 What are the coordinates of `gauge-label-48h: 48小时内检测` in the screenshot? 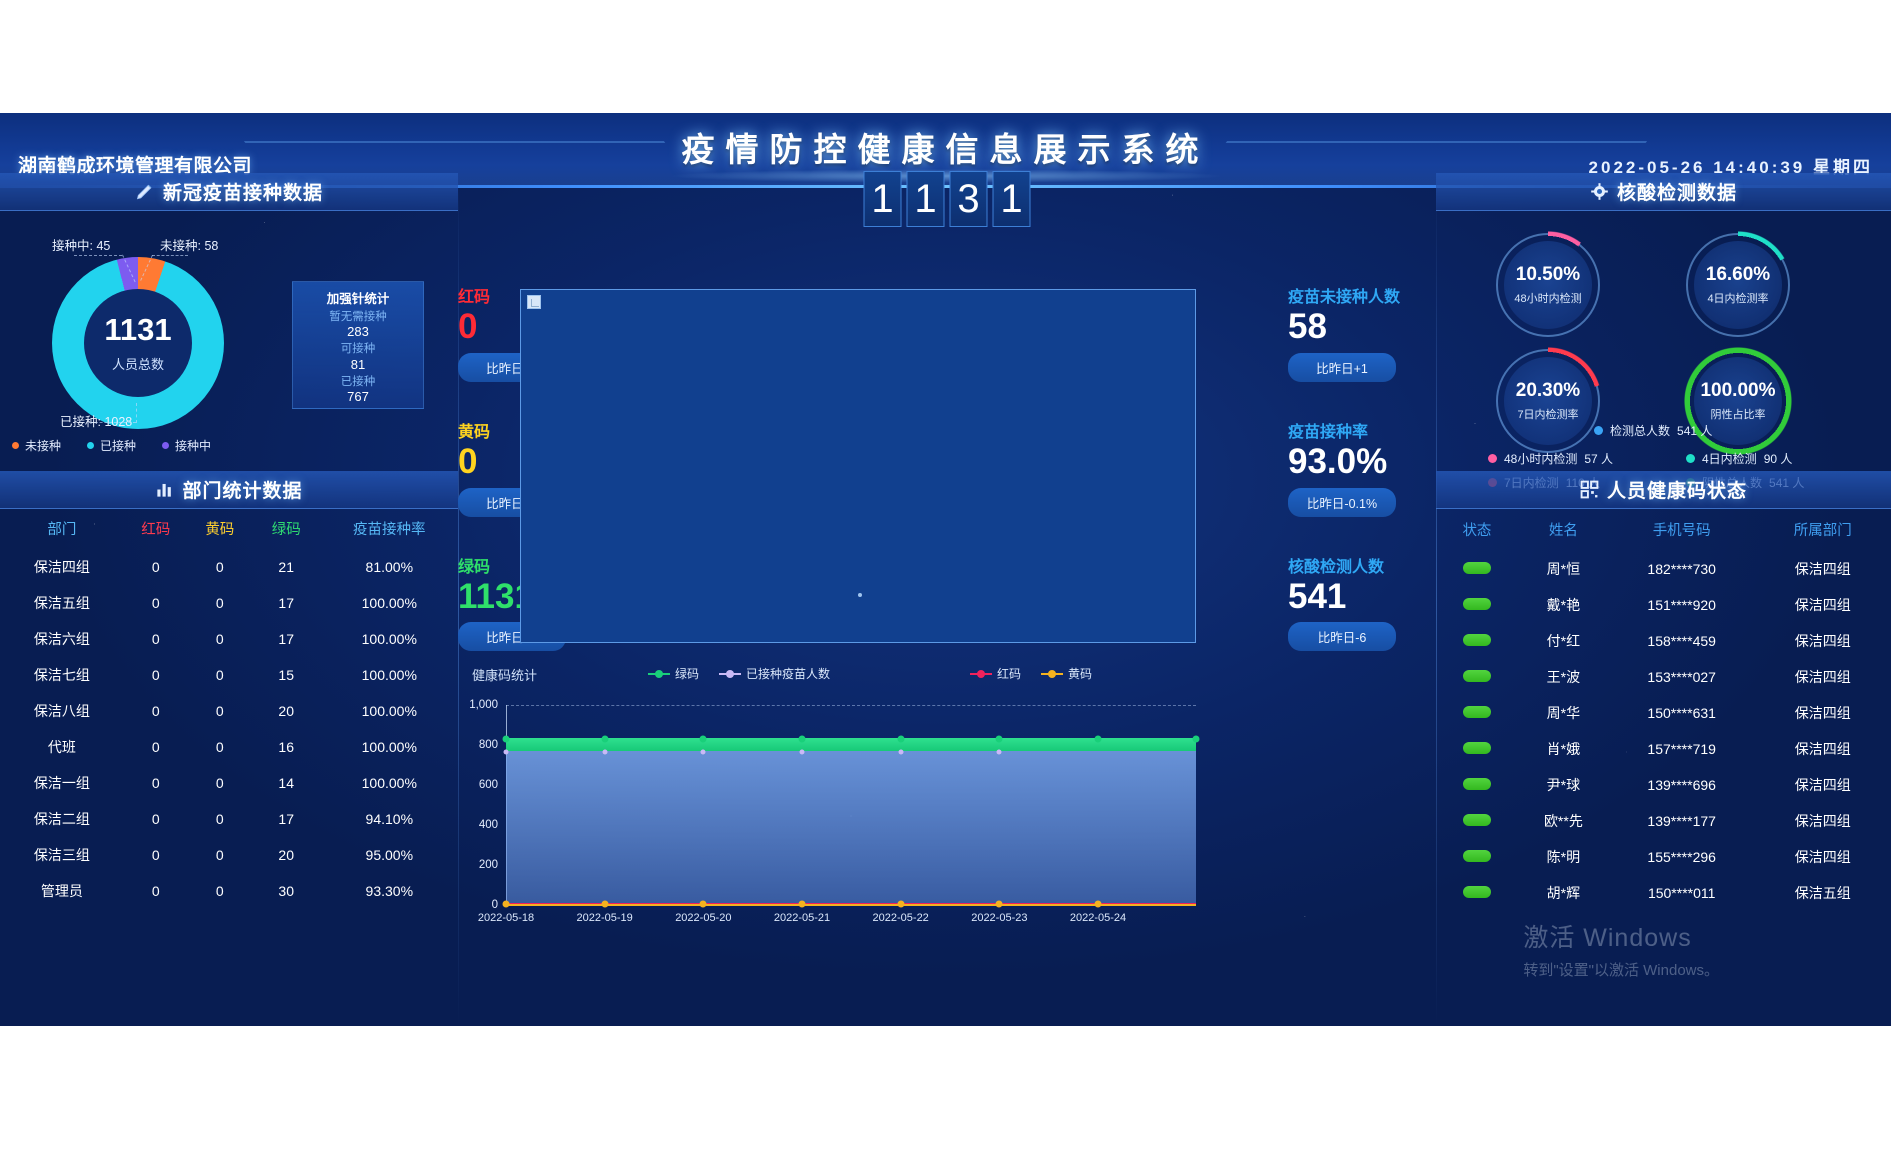 It's located at (1548, 299).